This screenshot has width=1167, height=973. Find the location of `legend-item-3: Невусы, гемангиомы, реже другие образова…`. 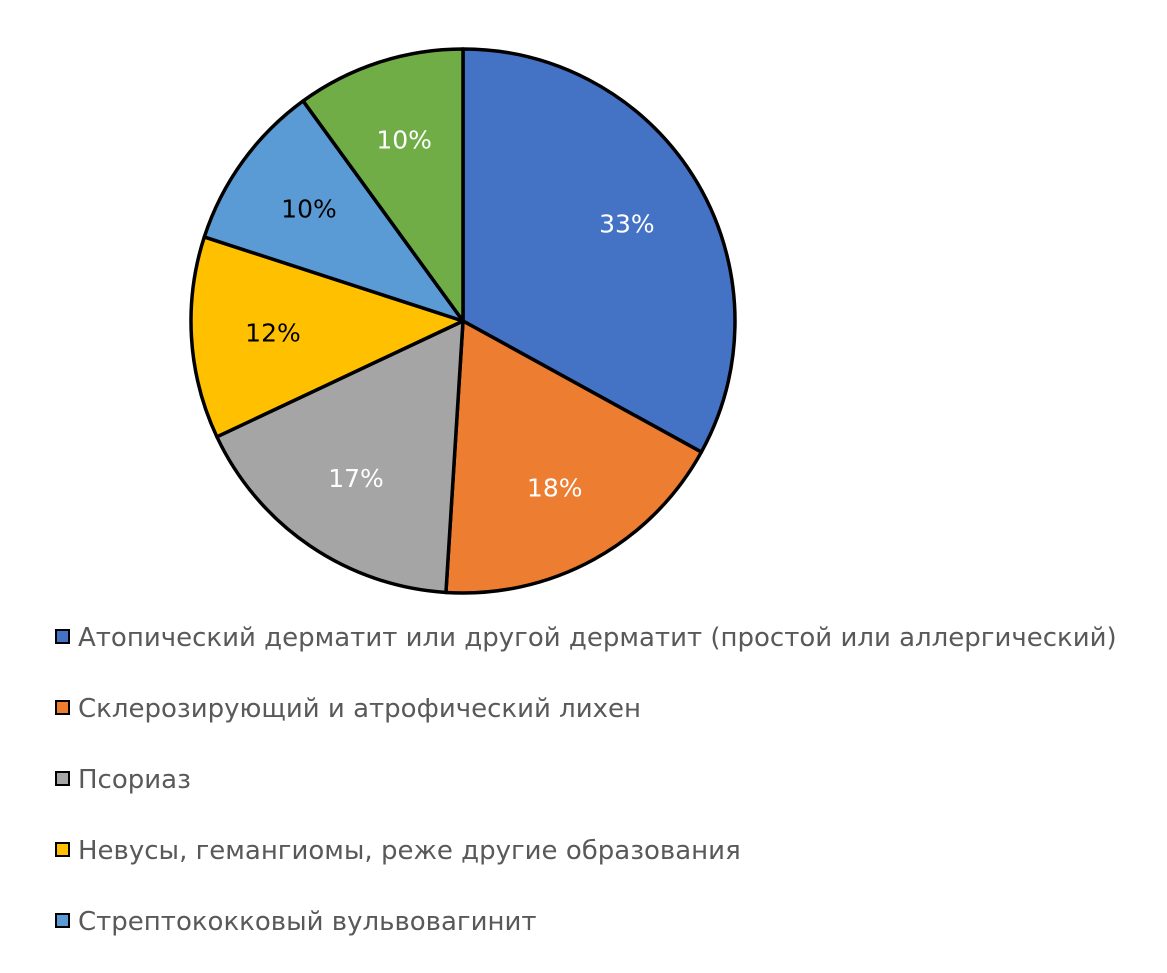

legend-item-3: Невусы, гемангиомы, реже другие образова… is located at coordinates (607, 866).